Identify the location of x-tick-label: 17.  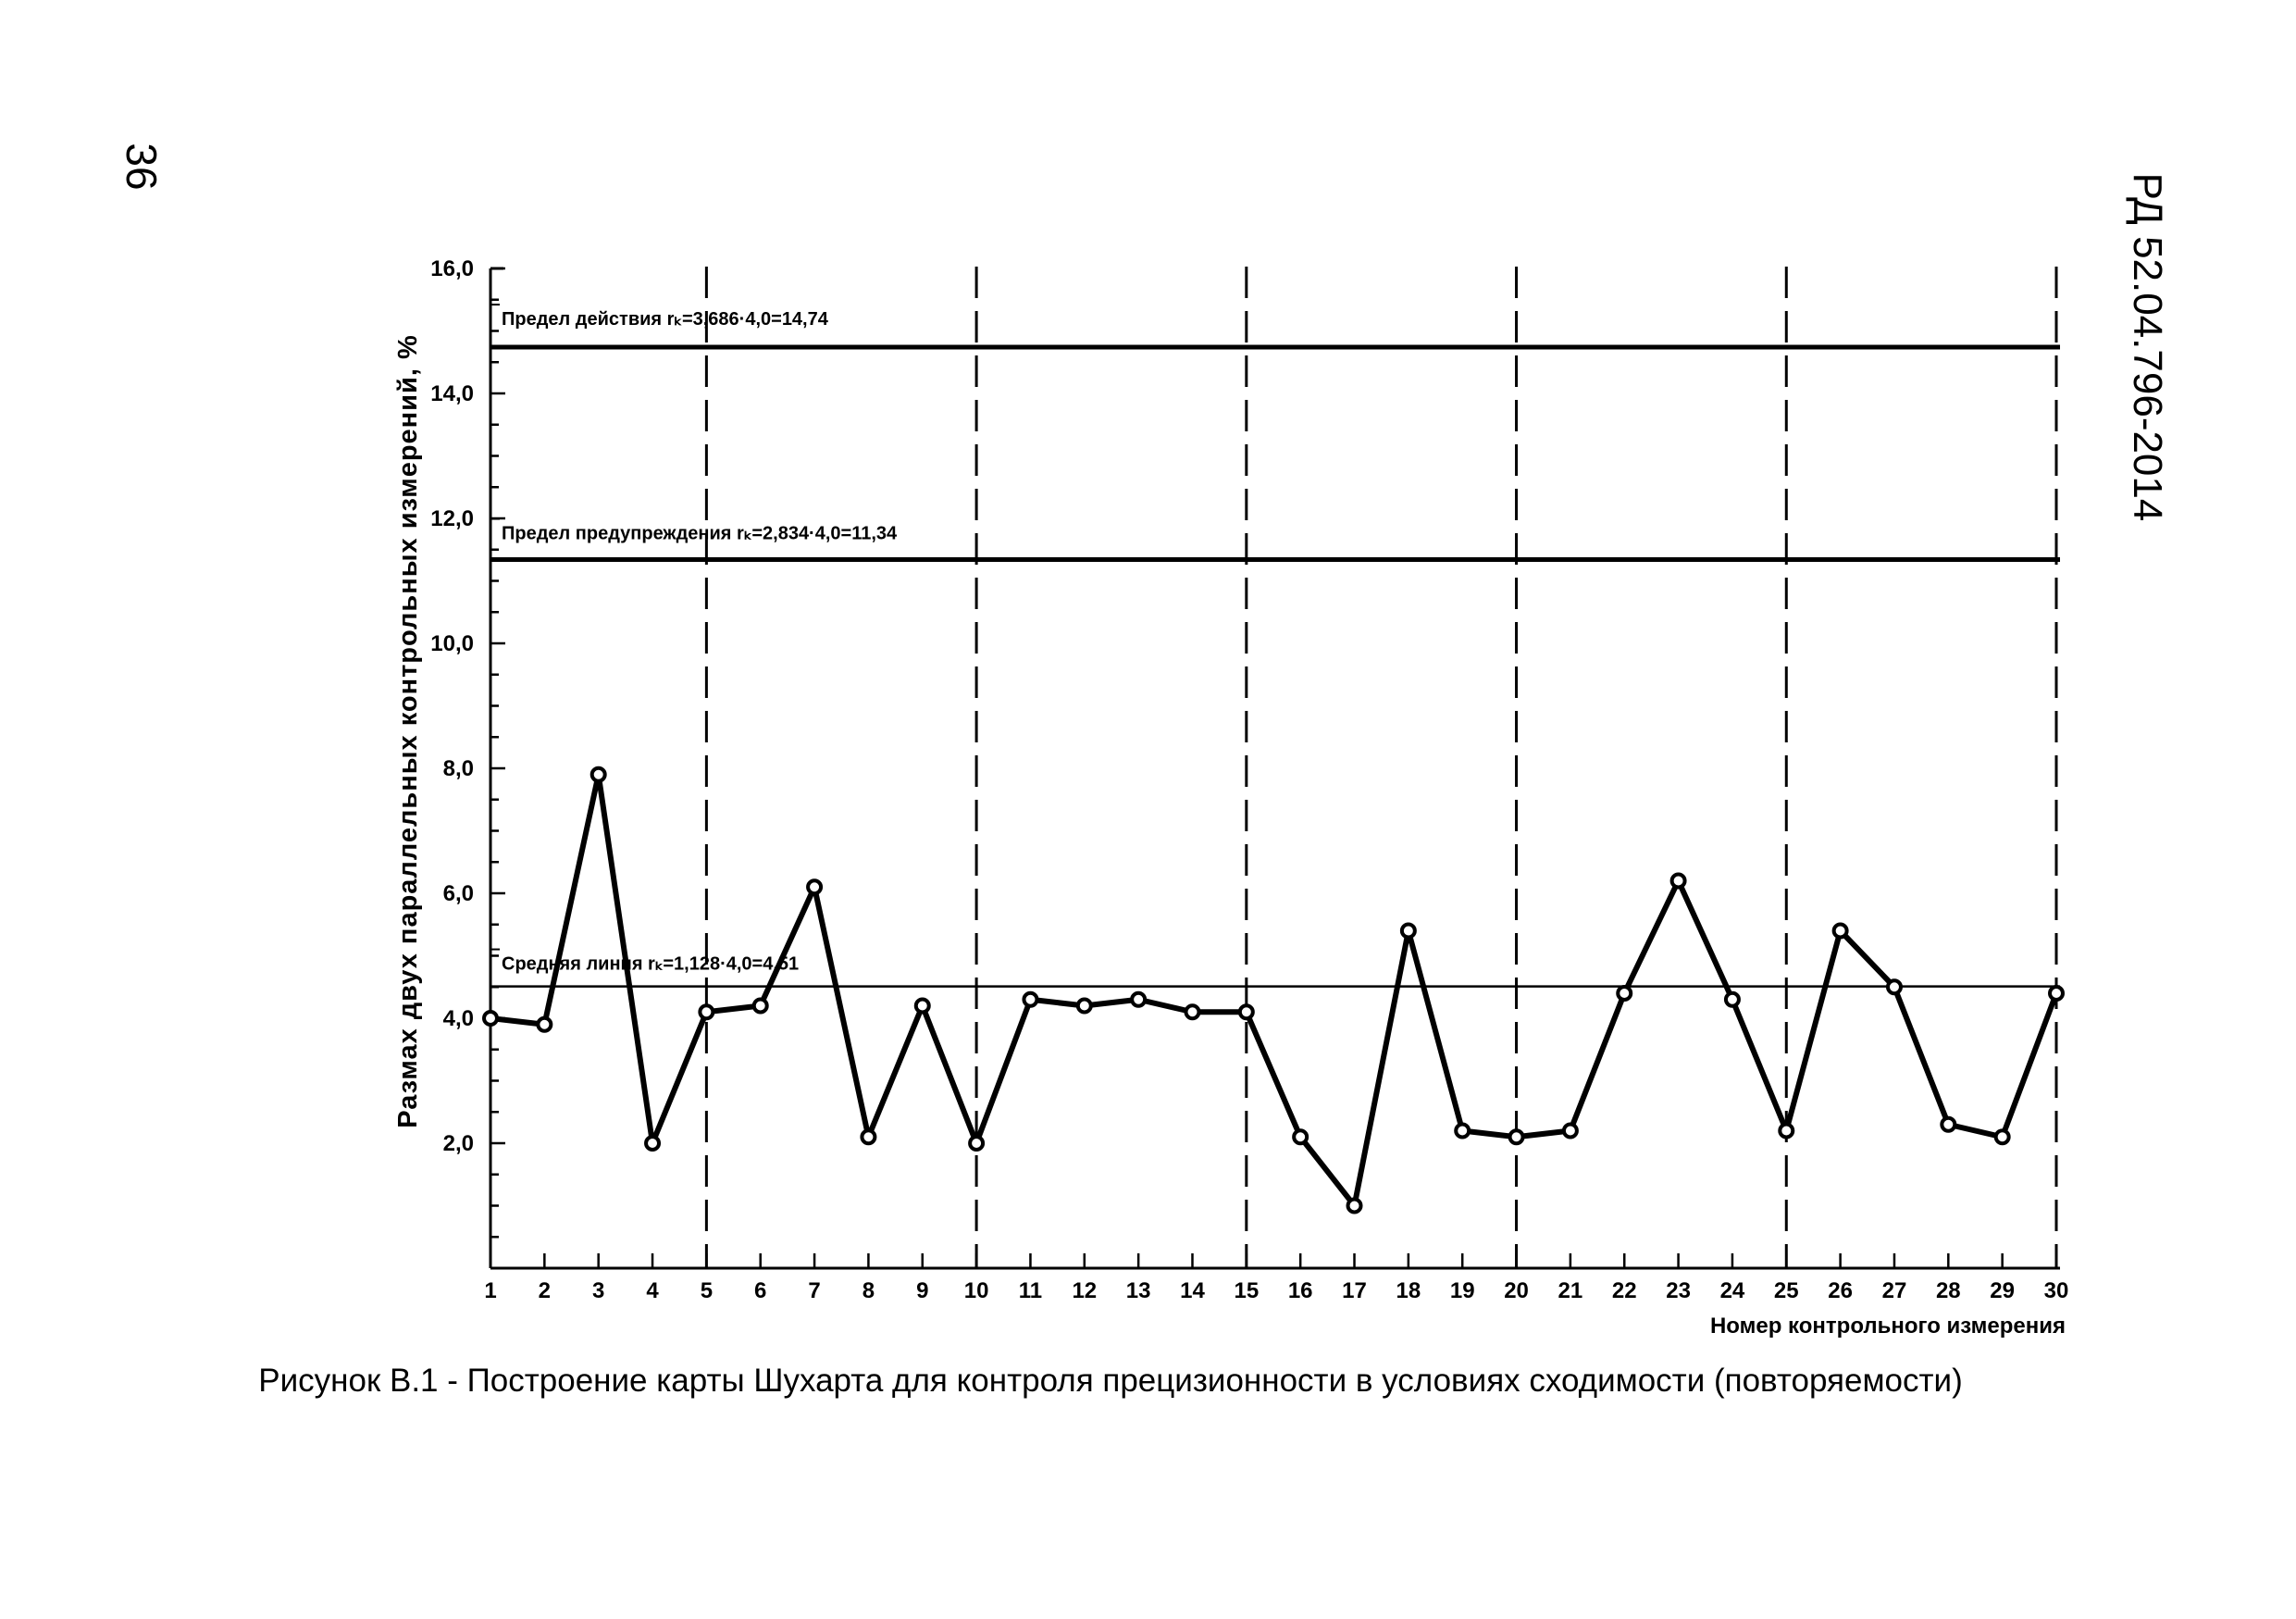
(1354, 1291).